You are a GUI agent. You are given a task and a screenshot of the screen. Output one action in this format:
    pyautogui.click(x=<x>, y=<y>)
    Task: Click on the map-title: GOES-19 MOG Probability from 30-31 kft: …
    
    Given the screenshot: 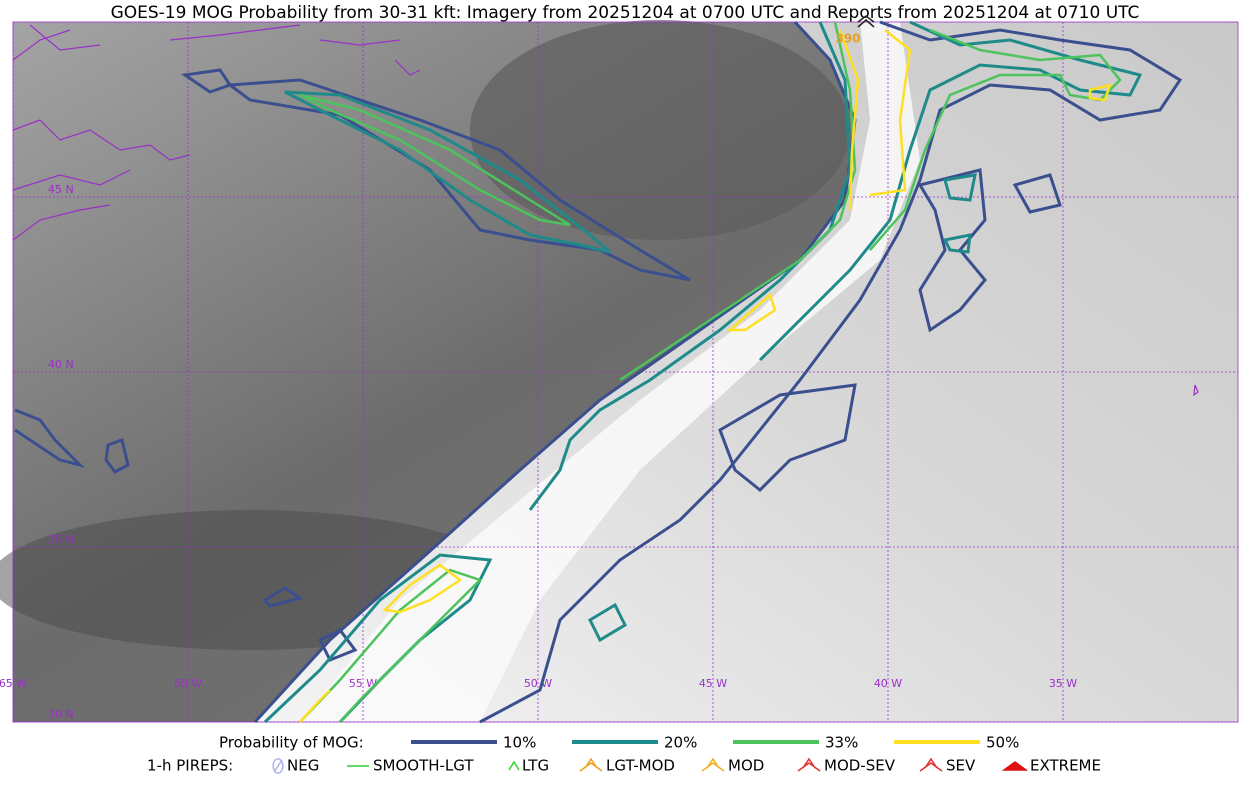 What is the action you would take?
    pyautogui.click(x=625, y=13)
    